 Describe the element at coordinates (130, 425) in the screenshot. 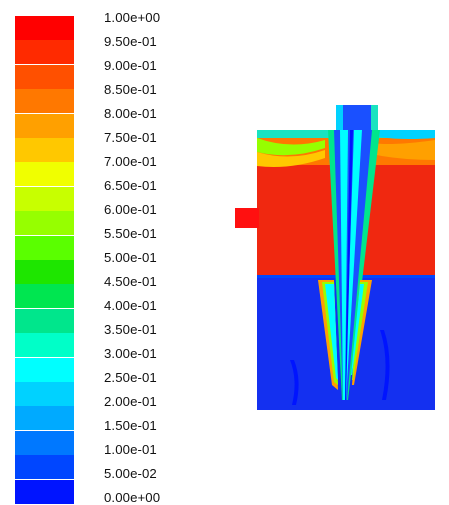

I see `legend-label: 1.50e-01` at that location.